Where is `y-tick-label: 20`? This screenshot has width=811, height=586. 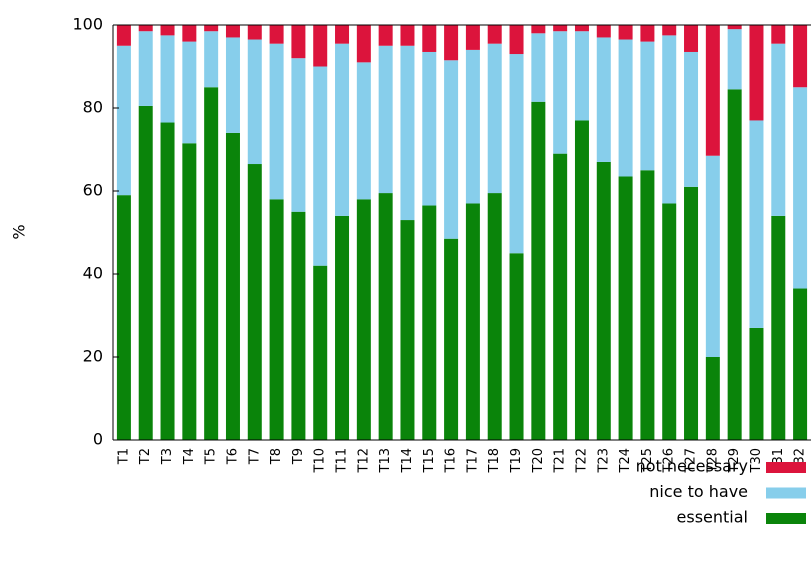
y-tick-label: 20 is located at coordinates (93, 356).